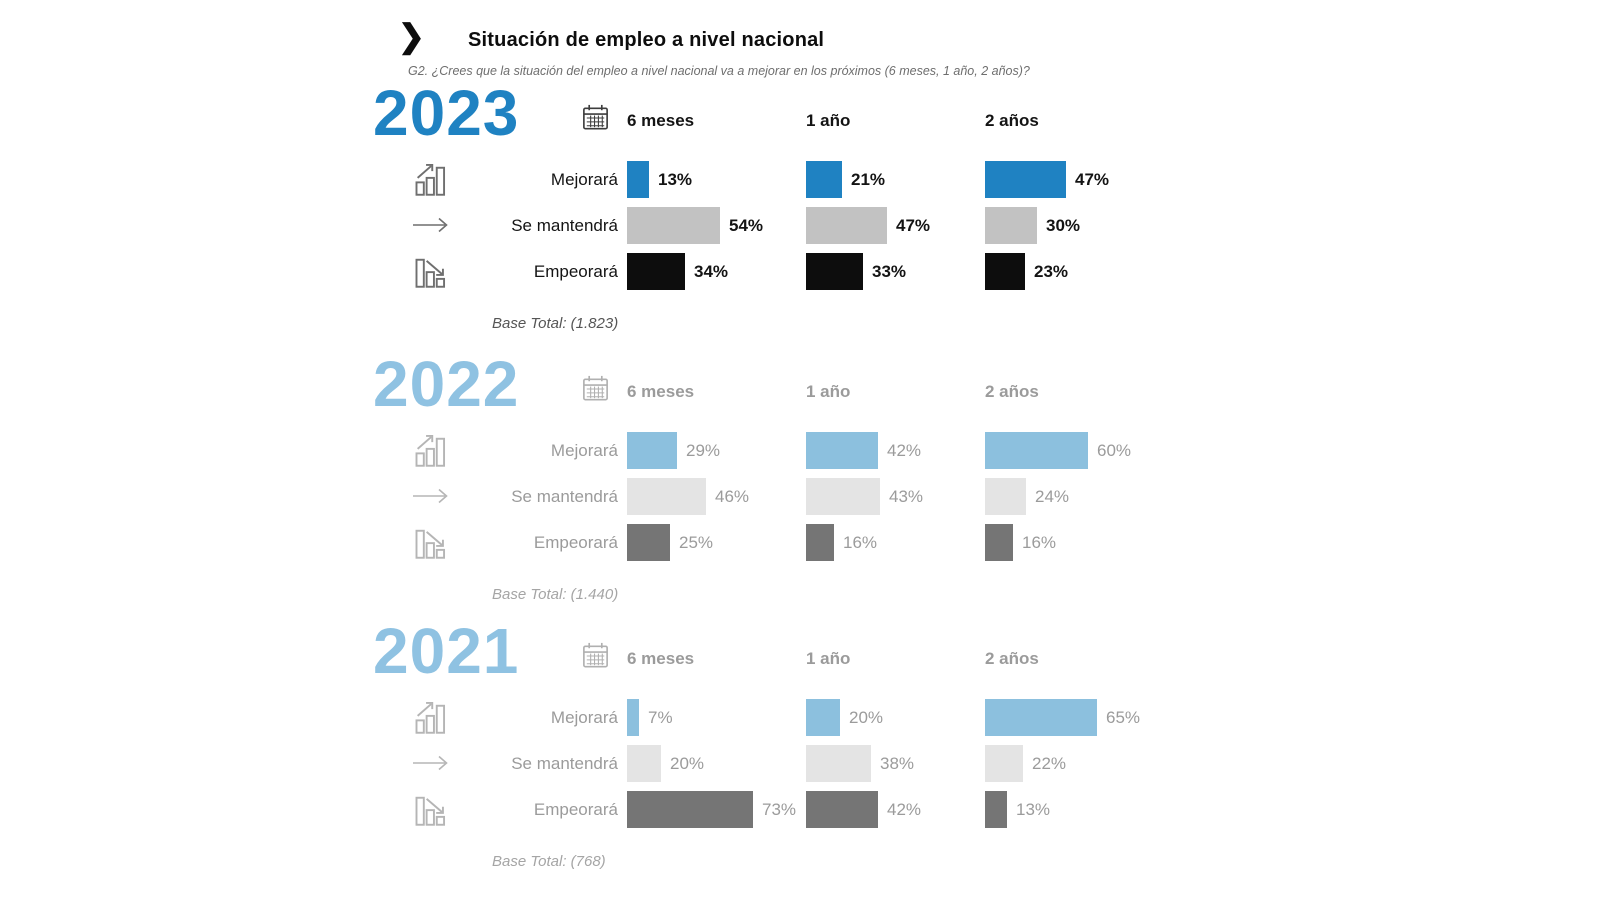  What do you see at coordinates (555, 323) in the screenshot?
I see `base-total: Base Total: (1.823)` at bounding box center [555, 323].